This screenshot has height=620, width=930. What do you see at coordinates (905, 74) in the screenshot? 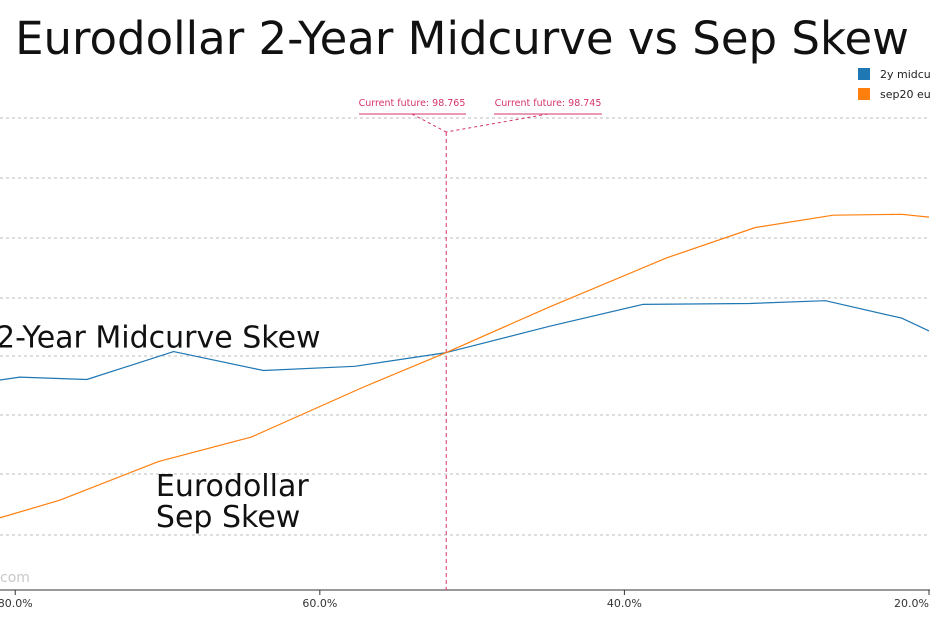
I see `legend-label: 2y midcu` at bounding box center [905, 74].